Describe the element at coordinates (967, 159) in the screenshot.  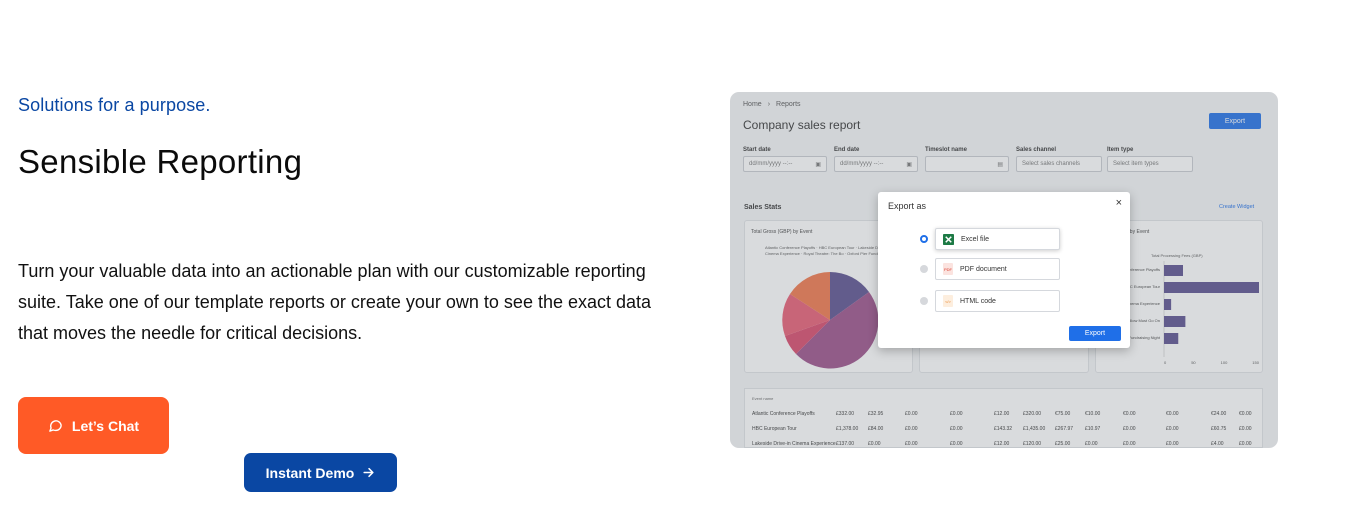
I see `filter-timeslot: Timeslot name ▤` at that location.